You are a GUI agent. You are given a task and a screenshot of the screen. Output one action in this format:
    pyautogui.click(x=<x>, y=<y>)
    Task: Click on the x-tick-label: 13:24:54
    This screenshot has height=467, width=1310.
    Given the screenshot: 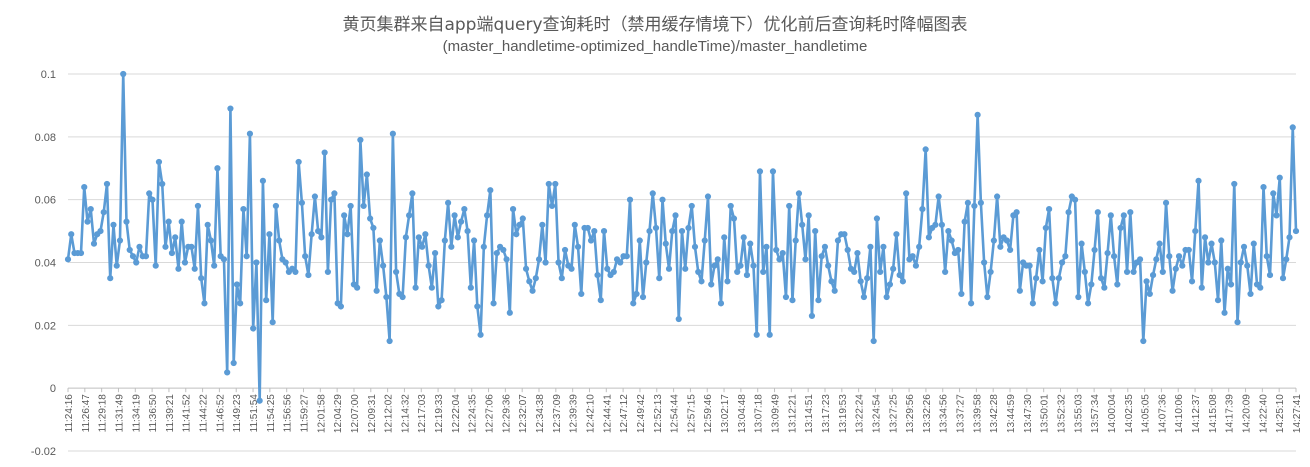 What is the action you would take?
    pyautogui.click(x=876, y=413)
    